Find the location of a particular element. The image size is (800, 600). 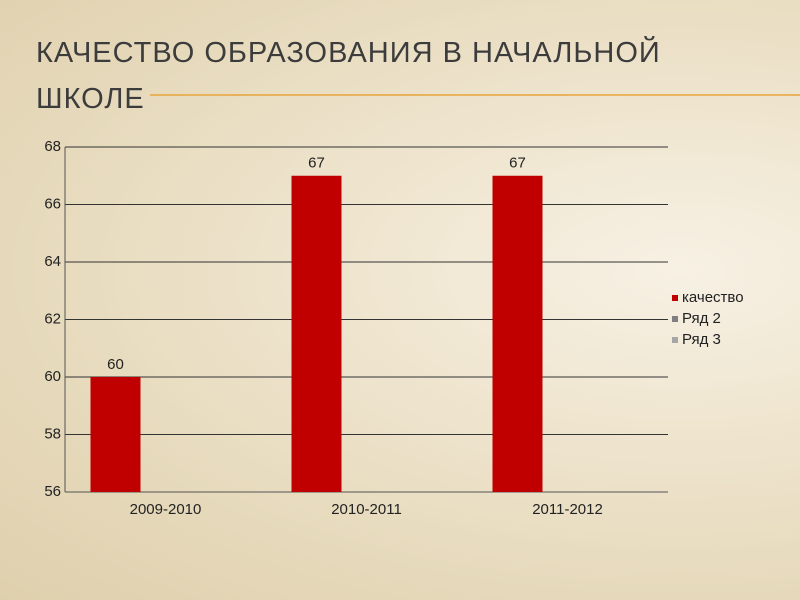

legend-label: Ряд 3 is located at coordinates (701, 339).